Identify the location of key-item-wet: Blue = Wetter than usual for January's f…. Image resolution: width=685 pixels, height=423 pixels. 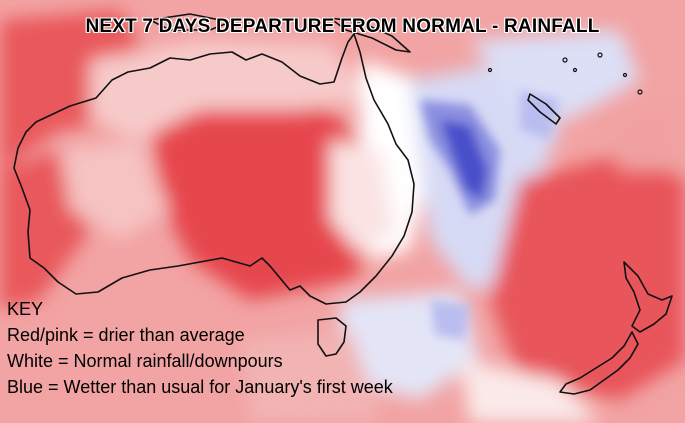
(200, 387).